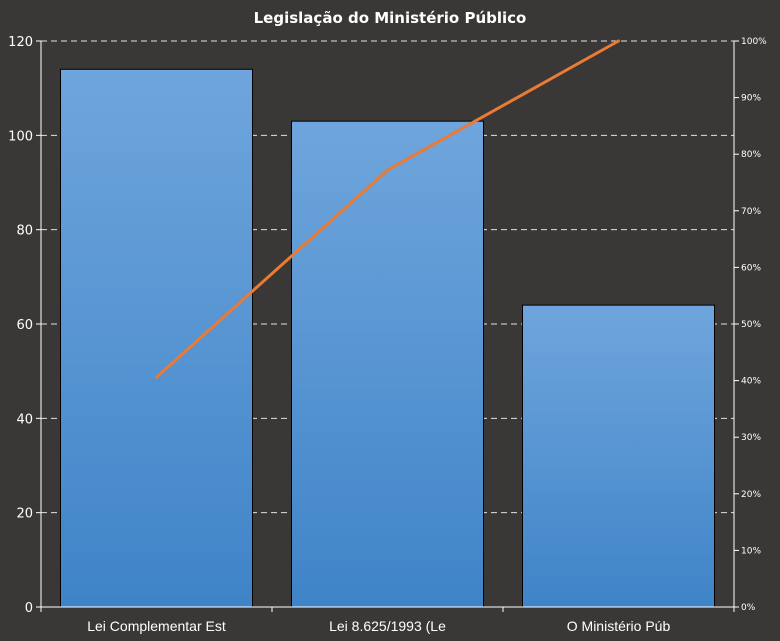 The height and width of the screenshot is (641, 780). Describe the element at coordinates (24, 419) in the screenshot. I see `y-tick-label: 40` at that location.